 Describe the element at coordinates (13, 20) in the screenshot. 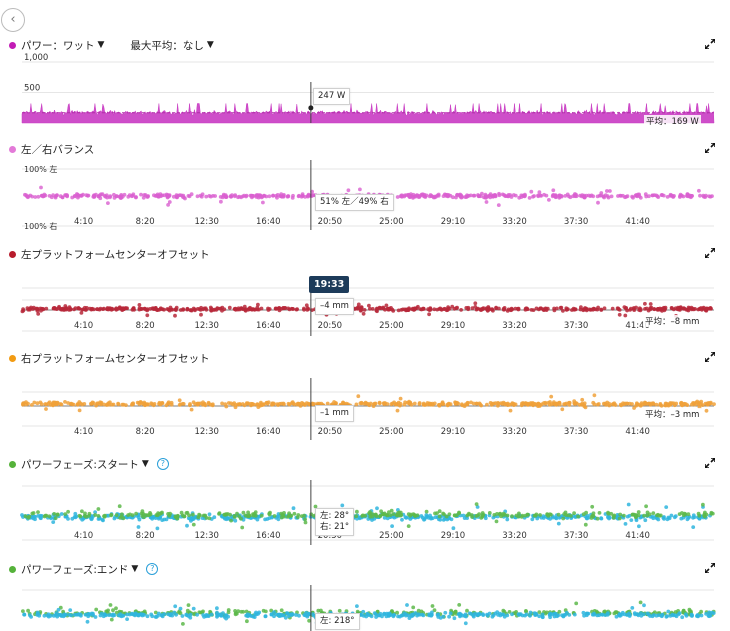

I see `back-button: ‹` at that location.